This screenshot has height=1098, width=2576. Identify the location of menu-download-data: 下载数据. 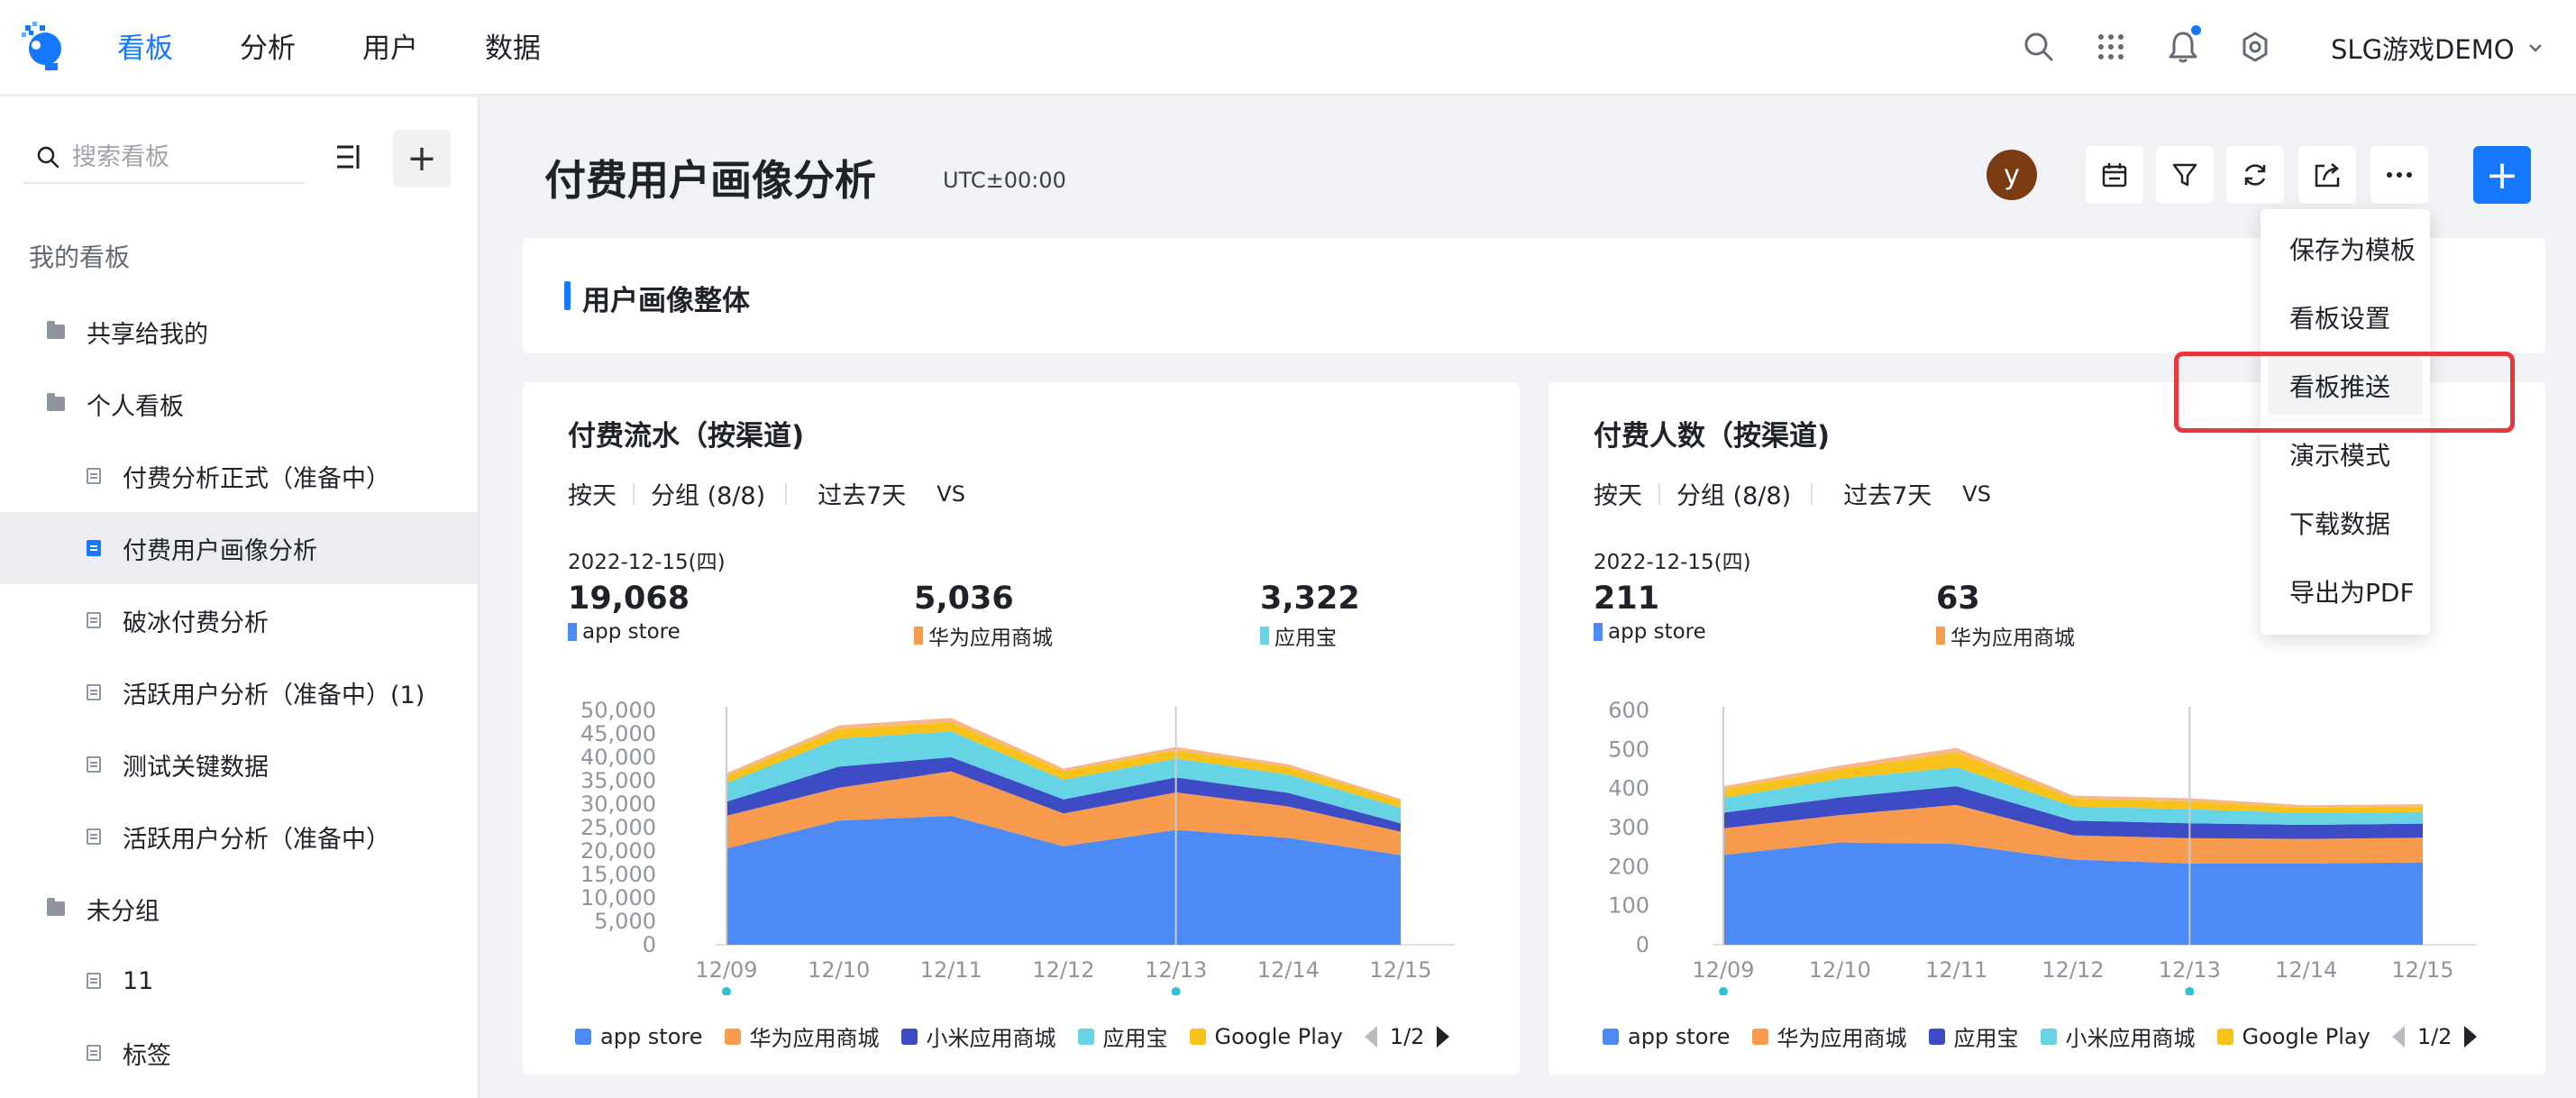
(2340, 524).